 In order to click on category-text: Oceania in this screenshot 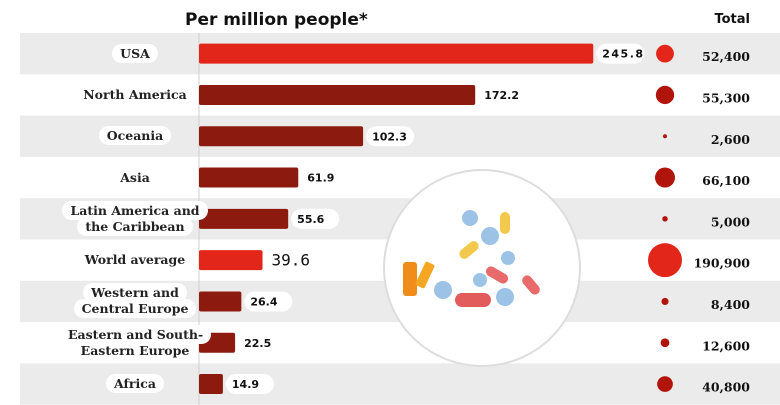, I will do `click(135, 136)`.